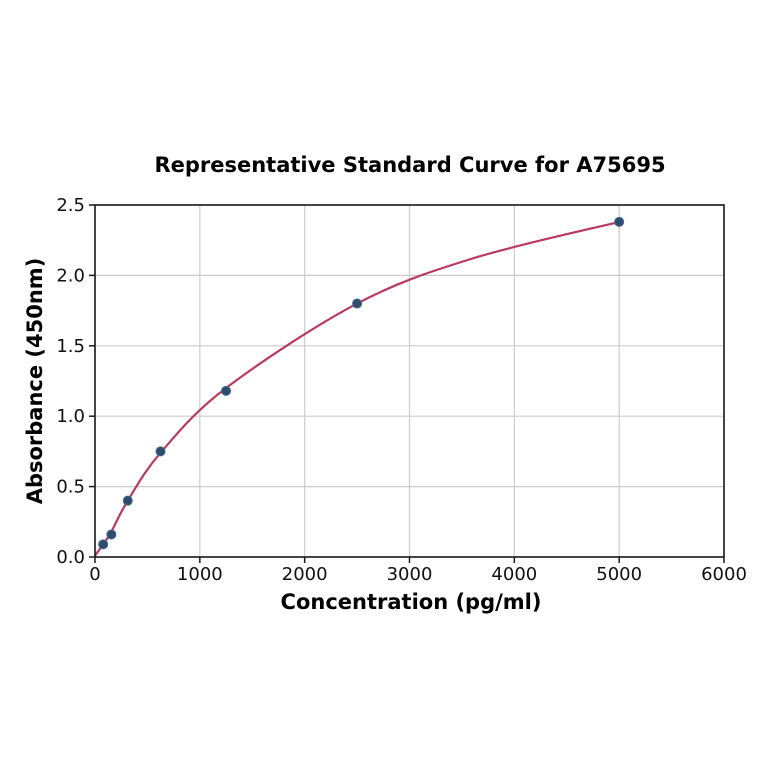 The width and height of the screenshot is (764, 764). Describe the element at coordinates (70, 557) in the screenshot. I see `y-tick-label: 0.0` at that location.